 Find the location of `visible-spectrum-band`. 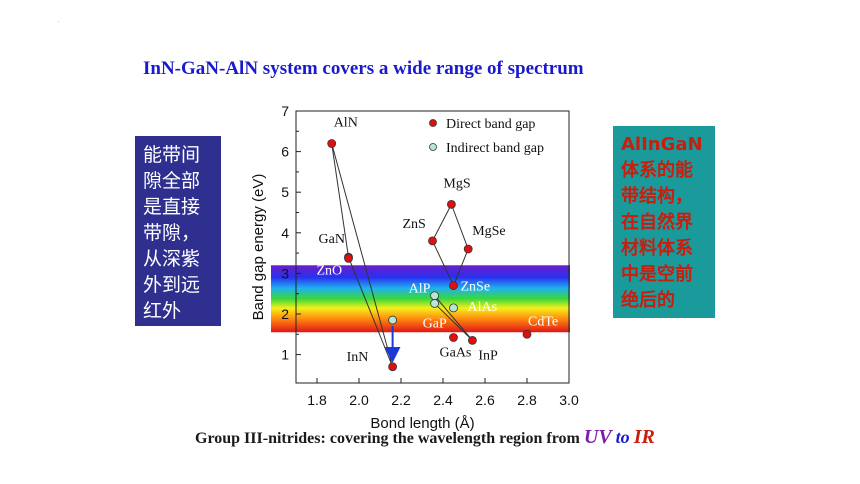

visible-spectrum-band is located at coordinates (420, 299).